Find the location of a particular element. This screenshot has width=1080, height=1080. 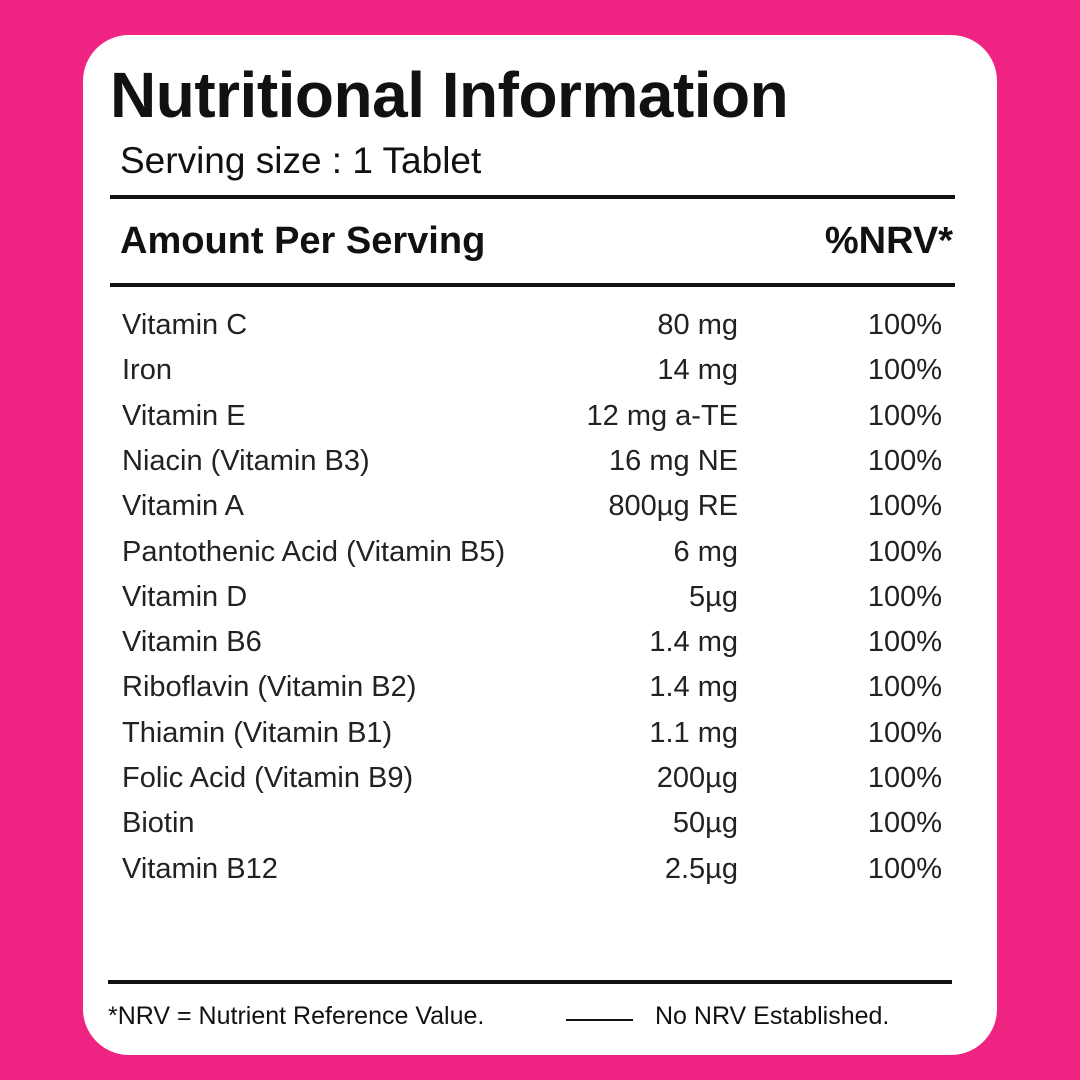

nutrient-amount: 800µg RE is located at coordinates (673, 506).